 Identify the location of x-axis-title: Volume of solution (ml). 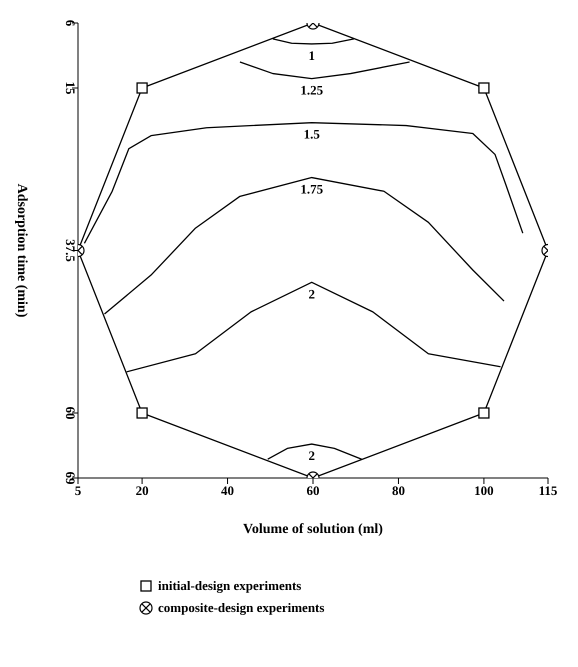
(313, 529).